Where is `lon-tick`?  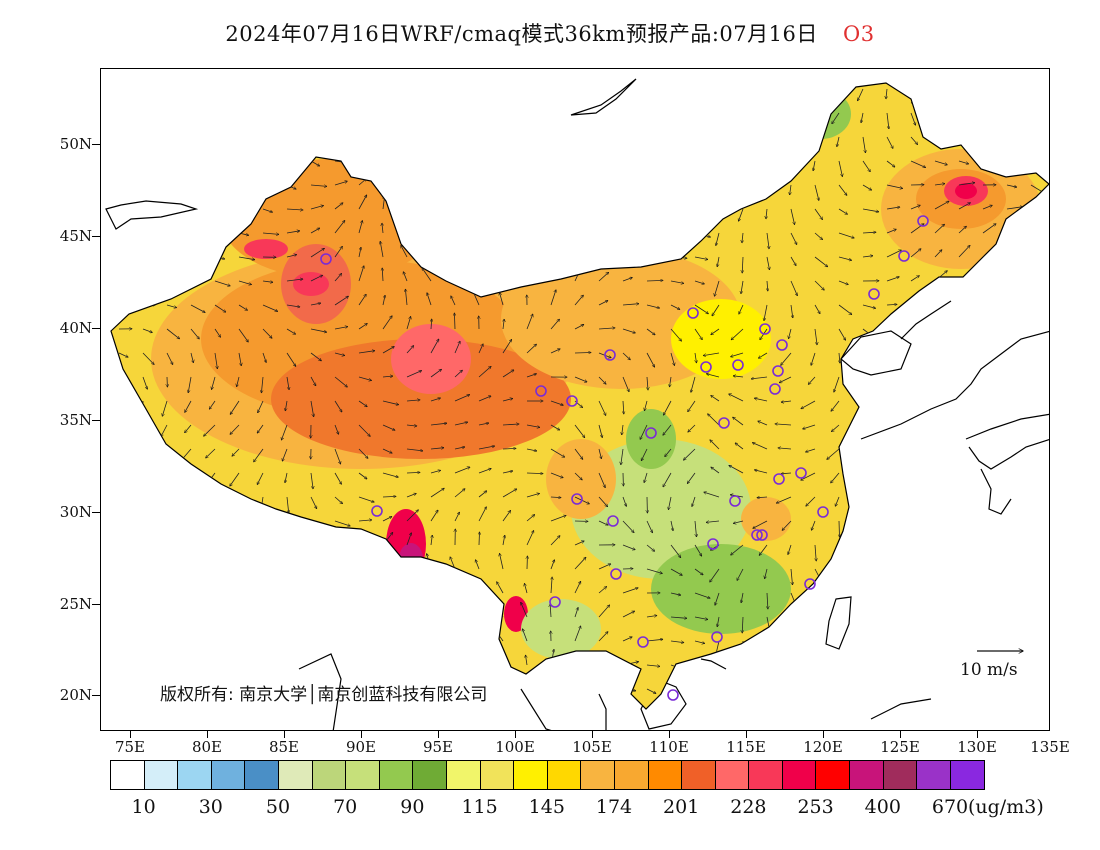 lon-tick is located at coordinates (592, 734).